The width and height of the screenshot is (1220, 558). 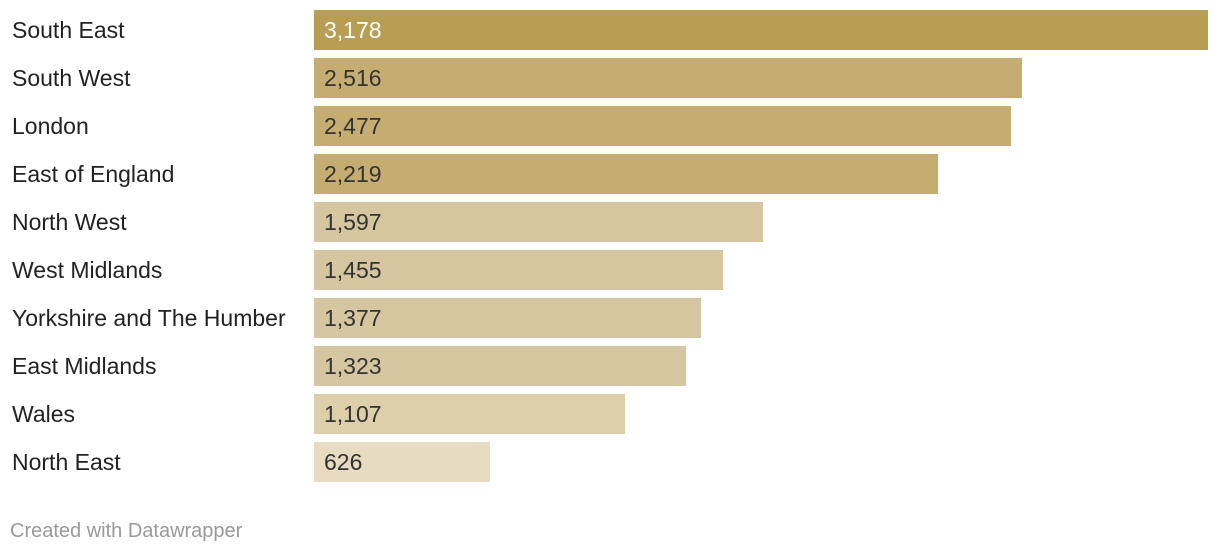 I want to click on bar-row: Wales 1,107, so click(x=610, y=414).